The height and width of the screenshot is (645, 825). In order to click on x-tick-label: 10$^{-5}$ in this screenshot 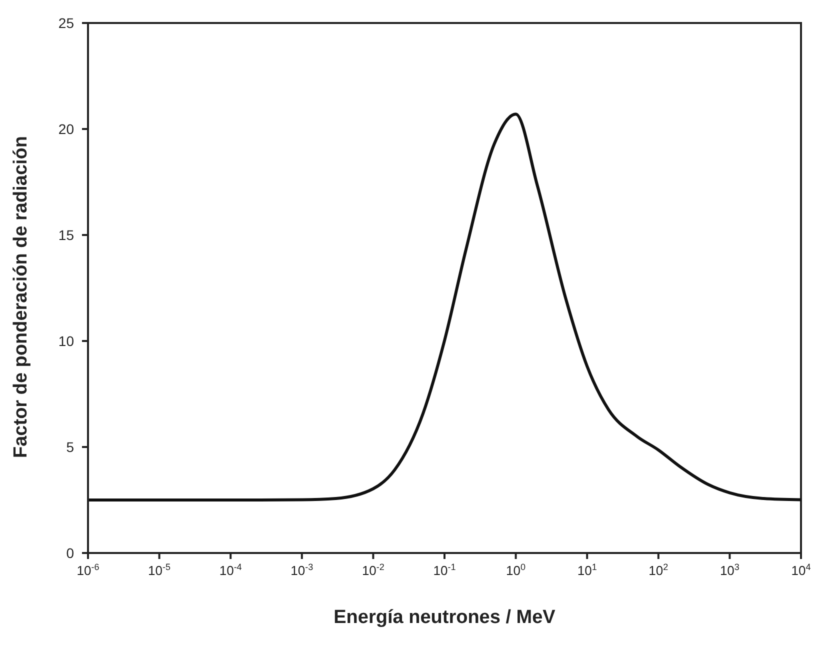, I will do `click(159, 570)`.